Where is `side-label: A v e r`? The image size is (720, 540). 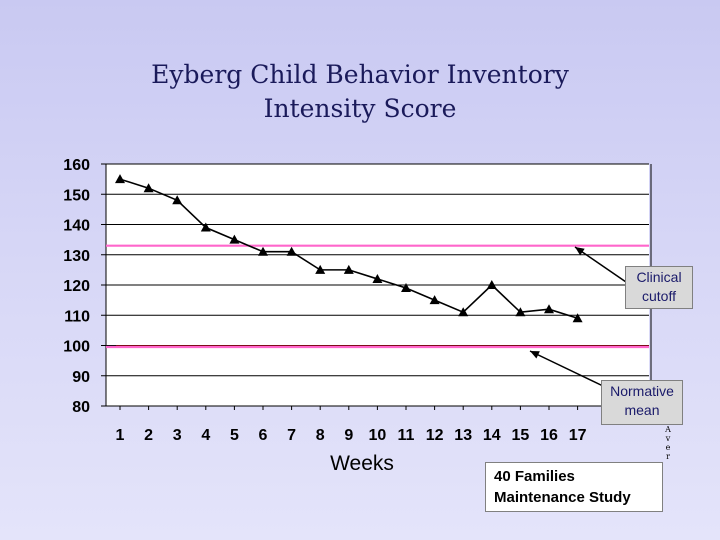
side-label: A v e r is located at coordinates (668, 443).